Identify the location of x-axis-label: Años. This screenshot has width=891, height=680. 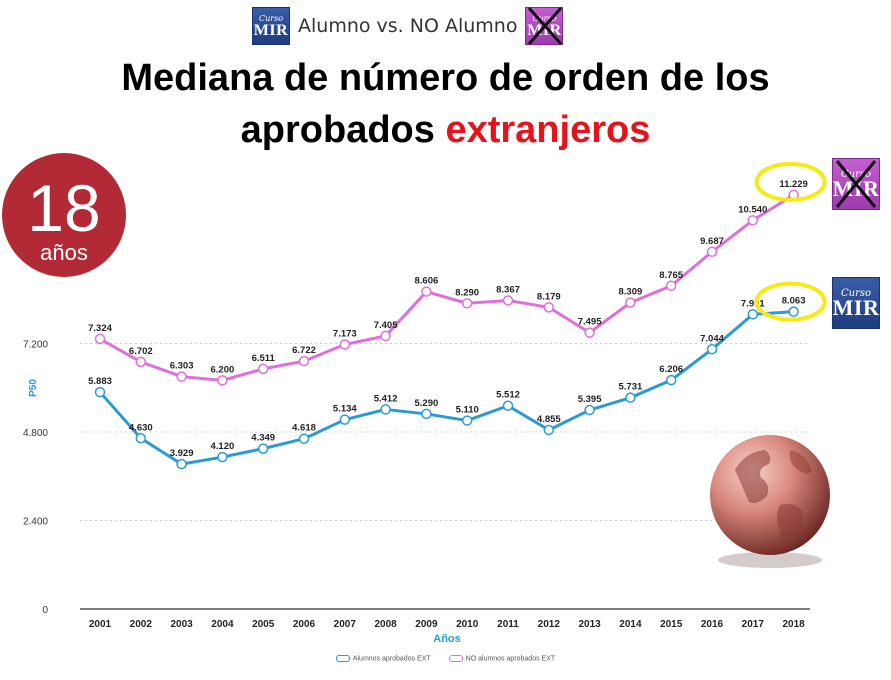
(447, 639).